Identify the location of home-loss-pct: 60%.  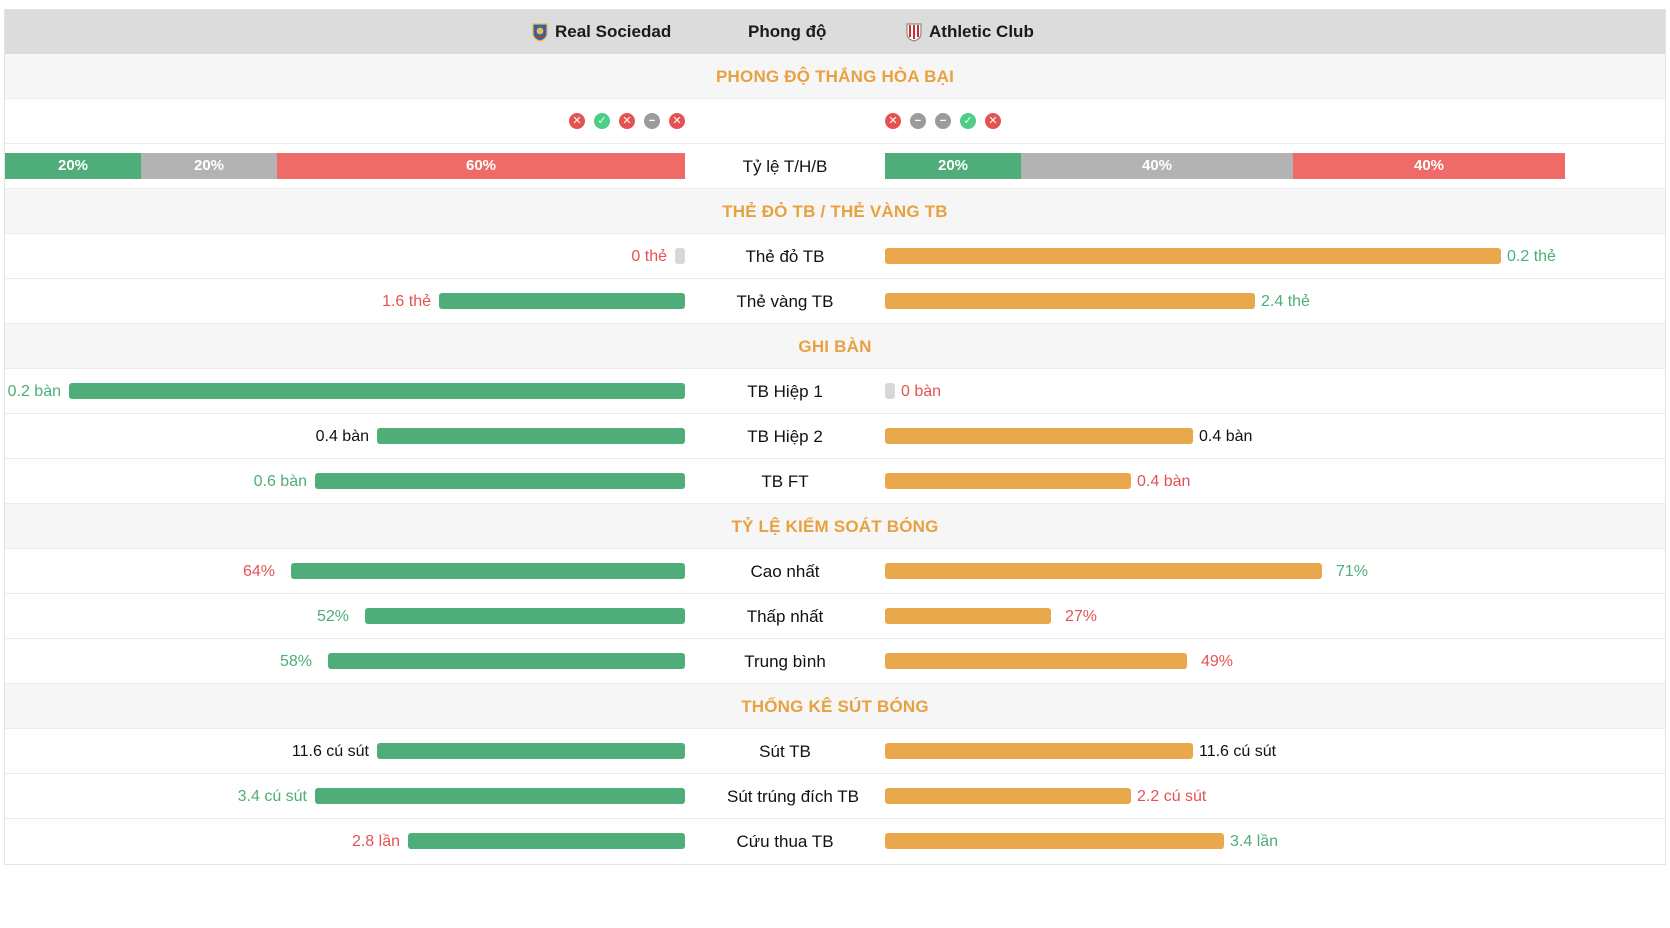
(481, 165).